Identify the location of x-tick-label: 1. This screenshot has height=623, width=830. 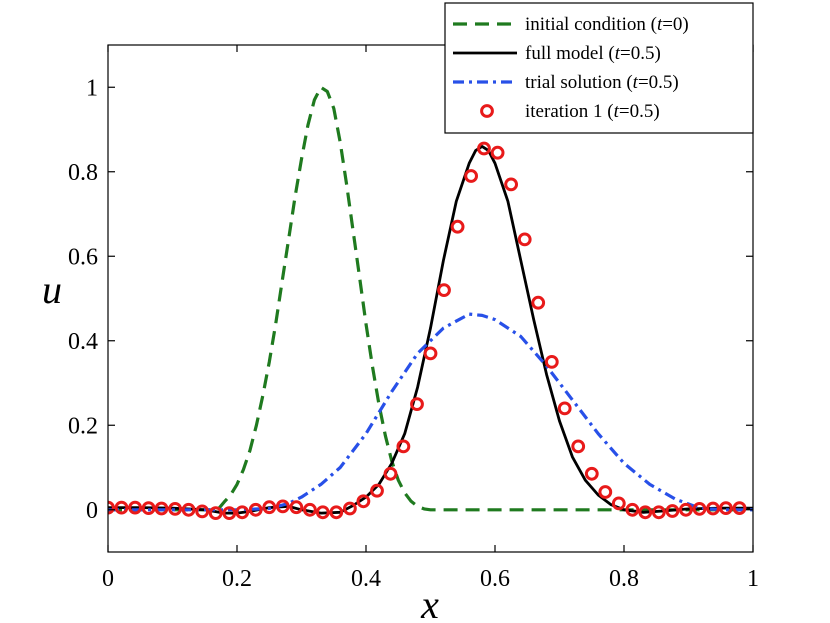
(753, 579).